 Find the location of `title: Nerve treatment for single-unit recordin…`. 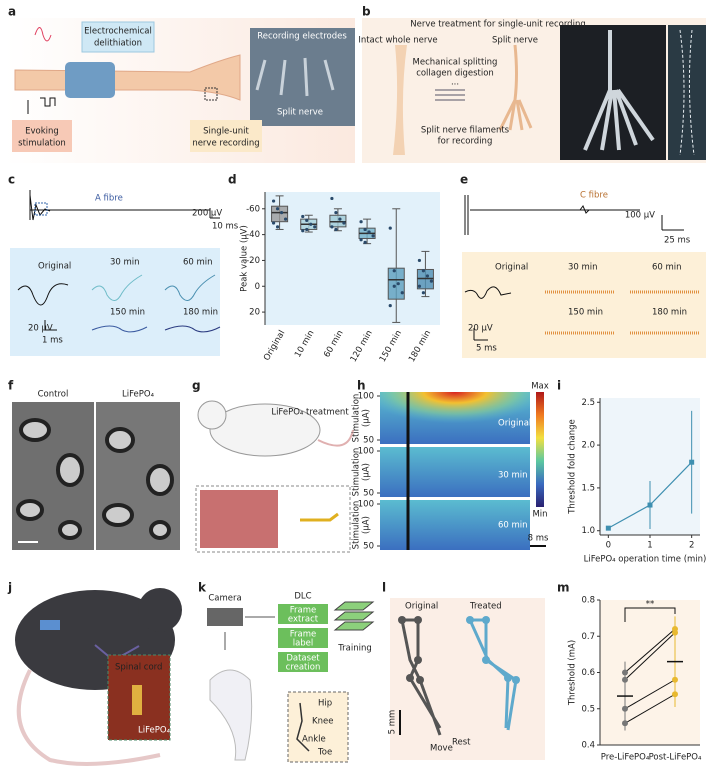

title: Nerve treatment for single-unit recordin… is located at coordinates (497, 25).